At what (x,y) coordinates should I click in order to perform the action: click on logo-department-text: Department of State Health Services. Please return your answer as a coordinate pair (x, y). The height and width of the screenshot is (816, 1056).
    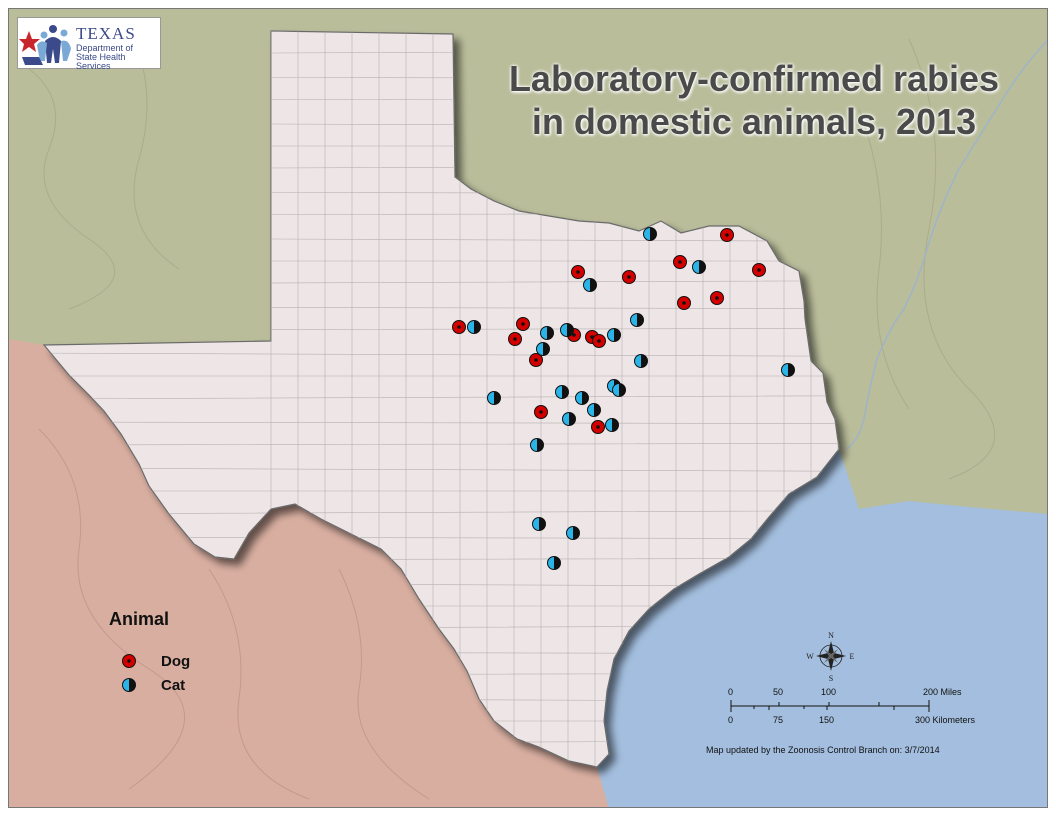
    Looking at the image, I should click on (118, 57).